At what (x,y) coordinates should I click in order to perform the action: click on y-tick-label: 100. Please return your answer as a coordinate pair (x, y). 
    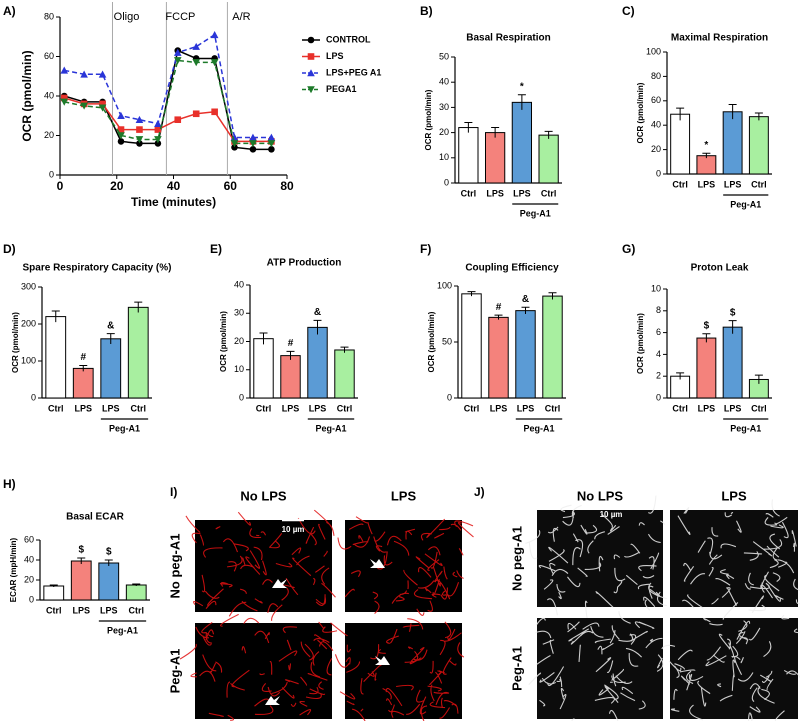
    Looking at the image, I should click on (444, 285).